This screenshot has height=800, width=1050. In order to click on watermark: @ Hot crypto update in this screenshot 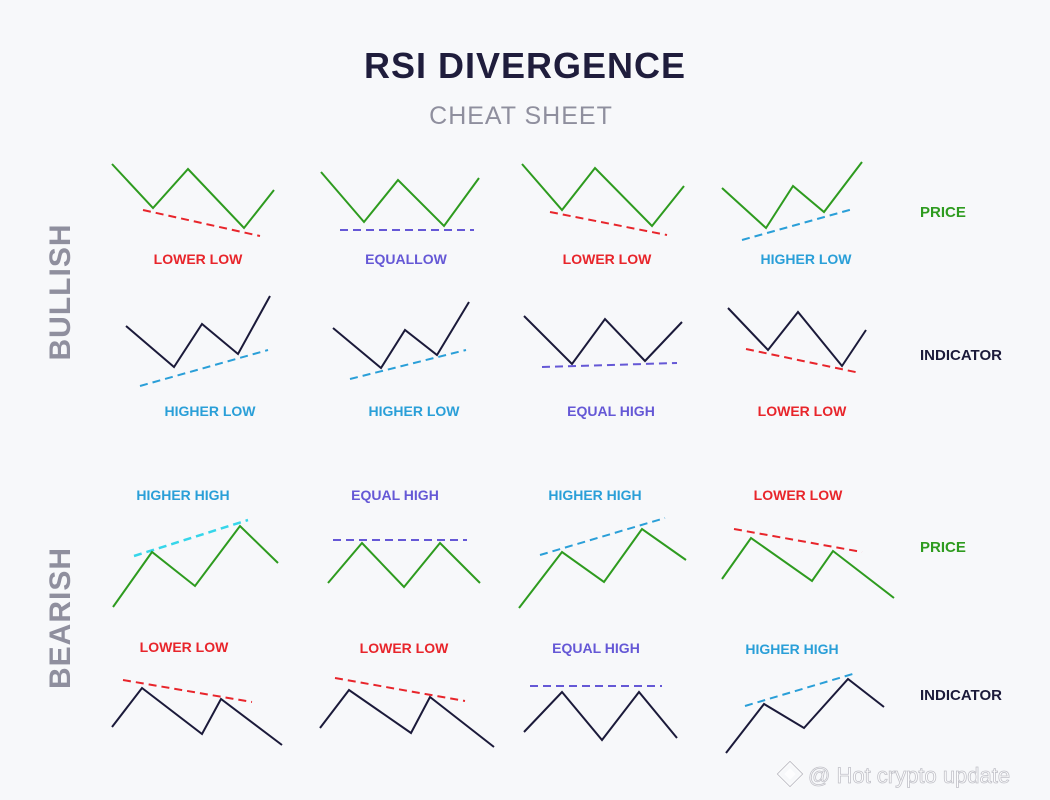, I will do `click(893, 774)`.